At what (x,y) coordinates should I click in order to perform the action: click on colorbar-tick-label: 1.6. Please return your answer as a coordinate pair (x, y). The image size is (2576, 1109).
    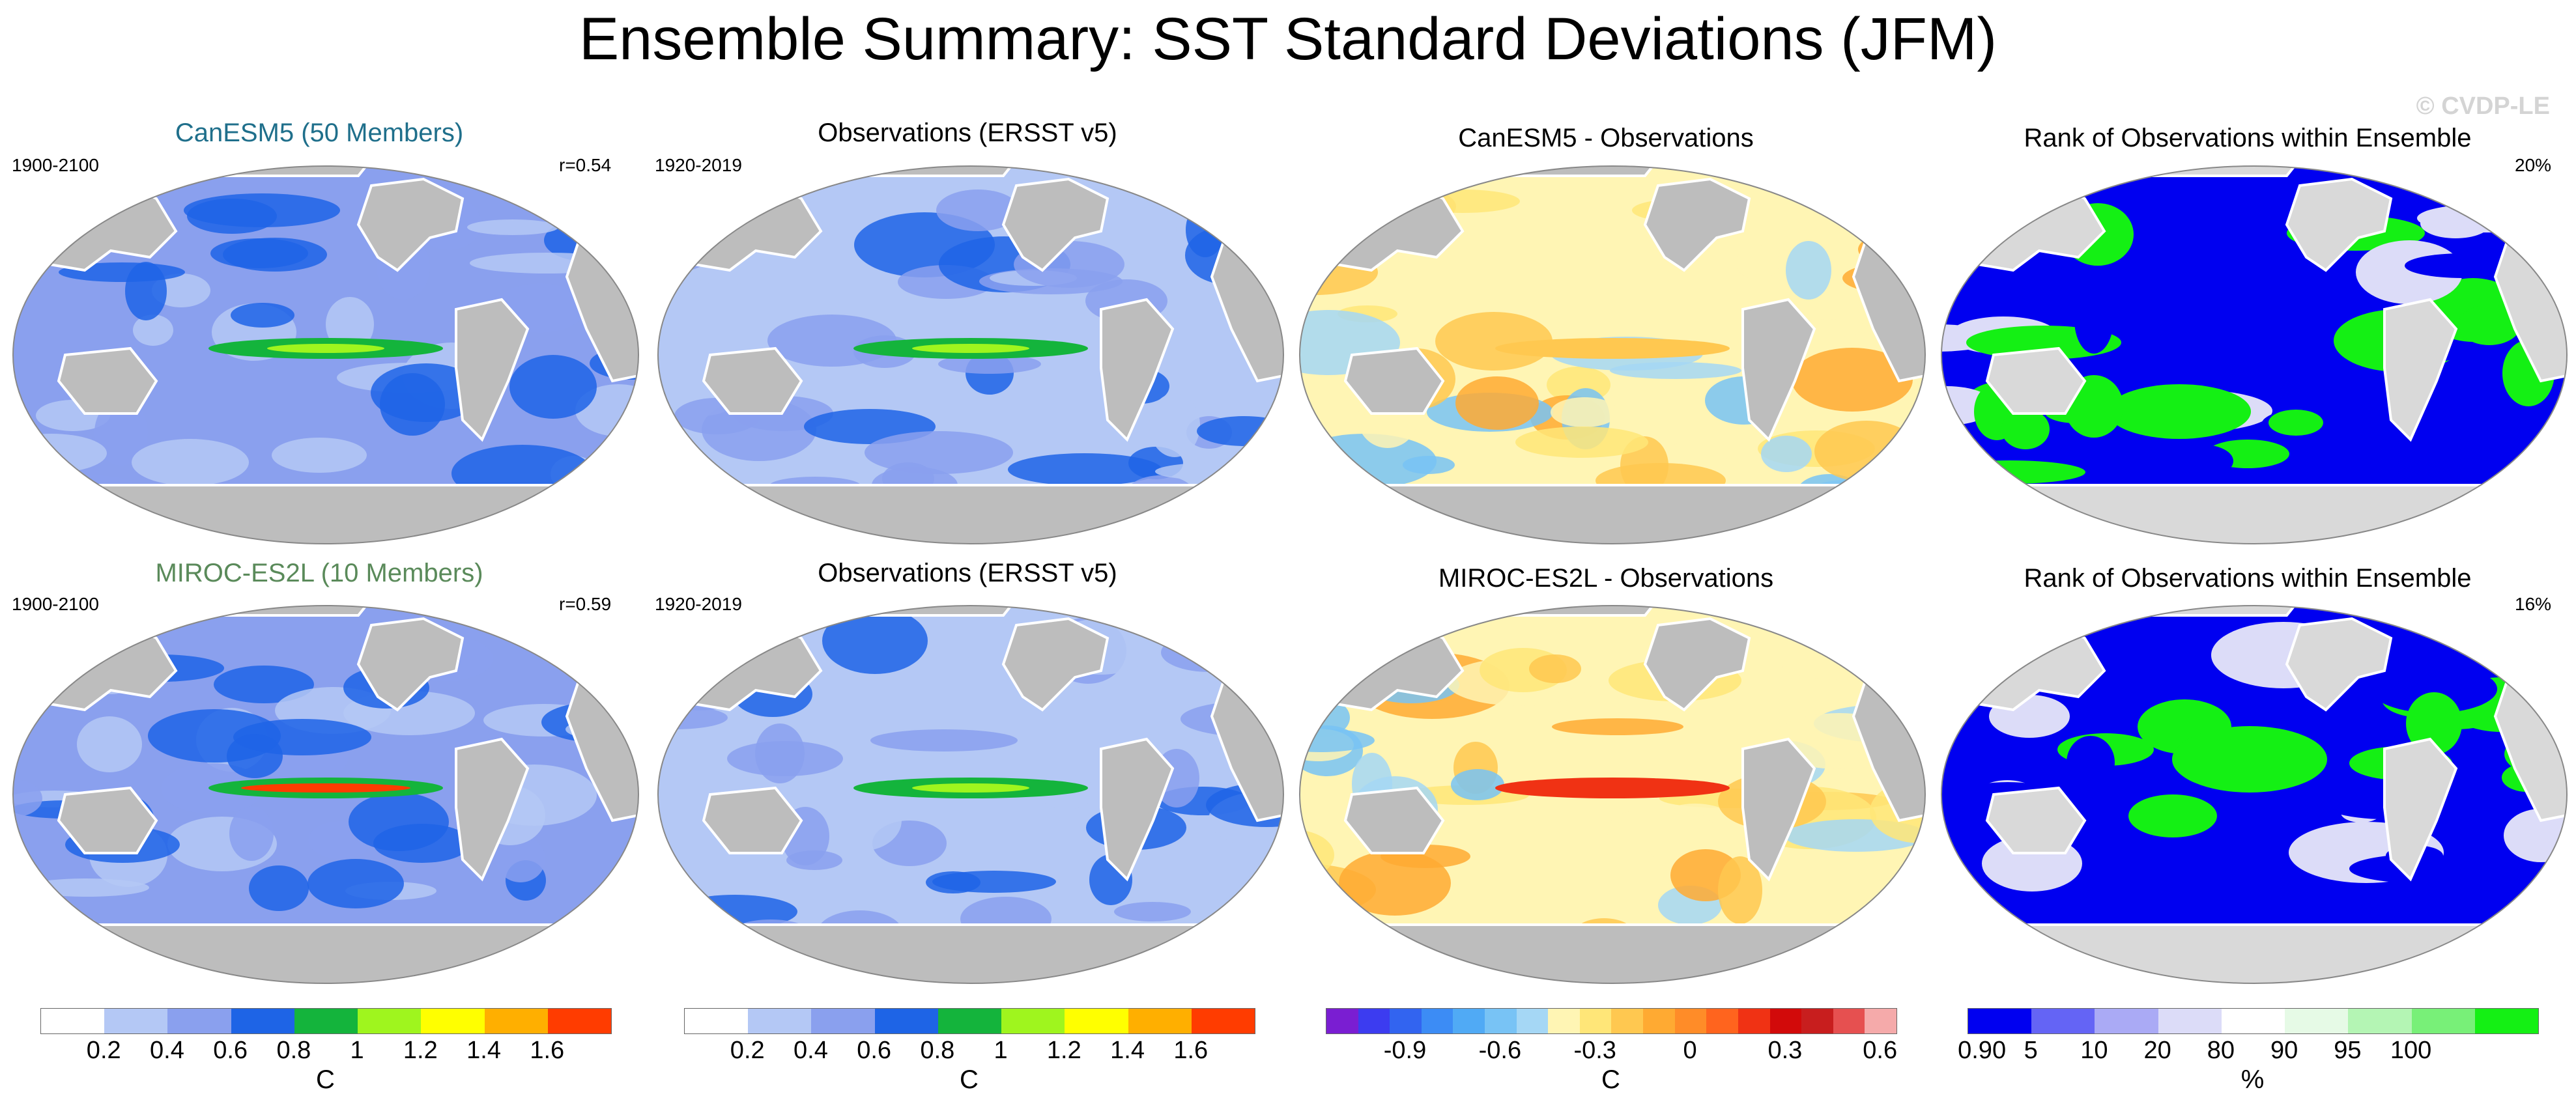
    Looking at the image, I should click on (547, 1050).